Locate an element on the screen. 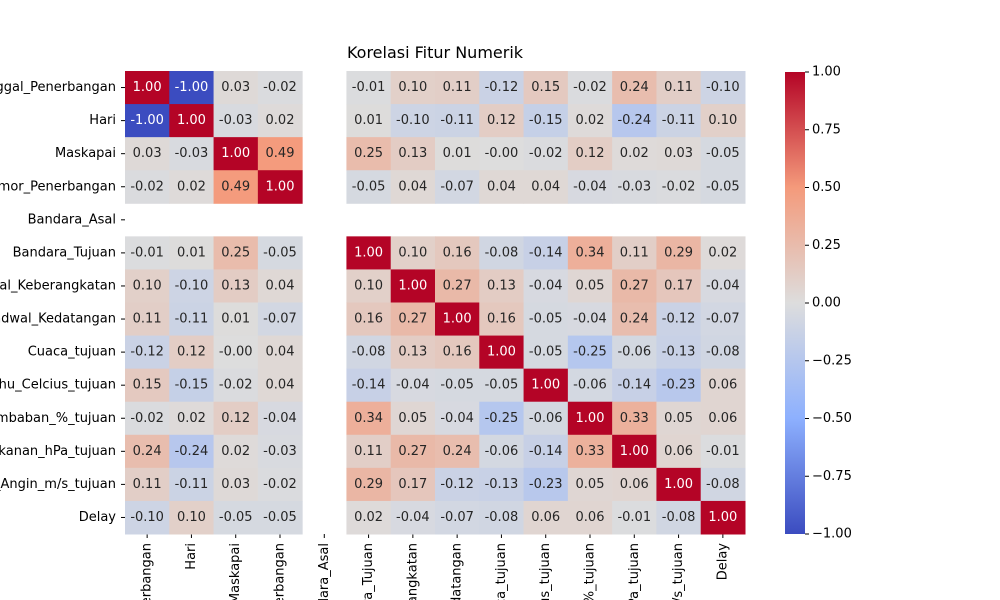  colorbar-tick-label: −1.00 is located at coordinates (832, 534).